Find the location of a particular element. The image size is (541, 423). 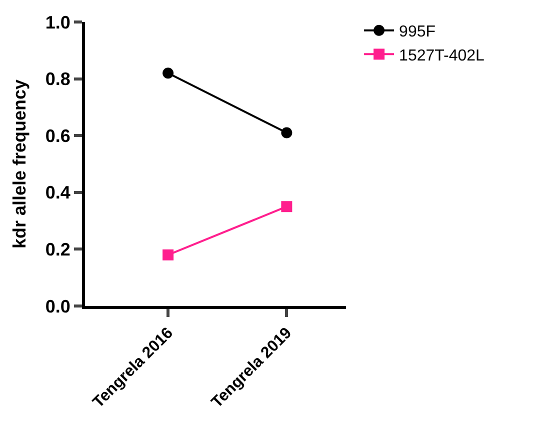

y-tick-label: 0.0 is located at coordinates (57, 306).